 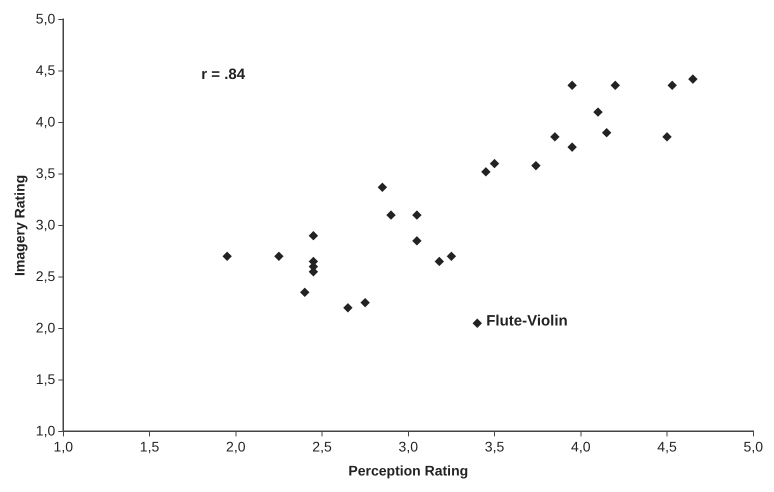 What do you see at coordinates (667, 446) in the screenshot?
I see `x-tick-label: 4,5` at bounding box center [667, 446].